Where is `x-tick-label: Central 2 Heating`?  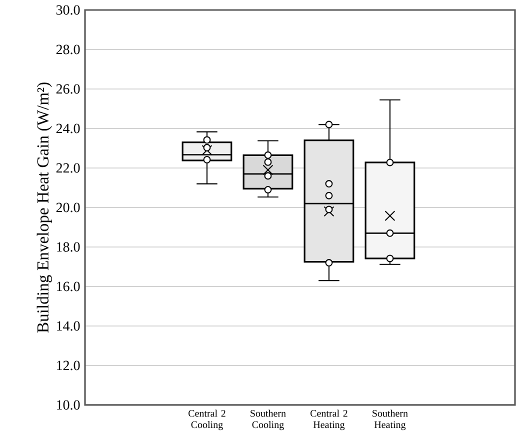 x-tick-label: Central 2 Heating is located at coordinates (329, 420).